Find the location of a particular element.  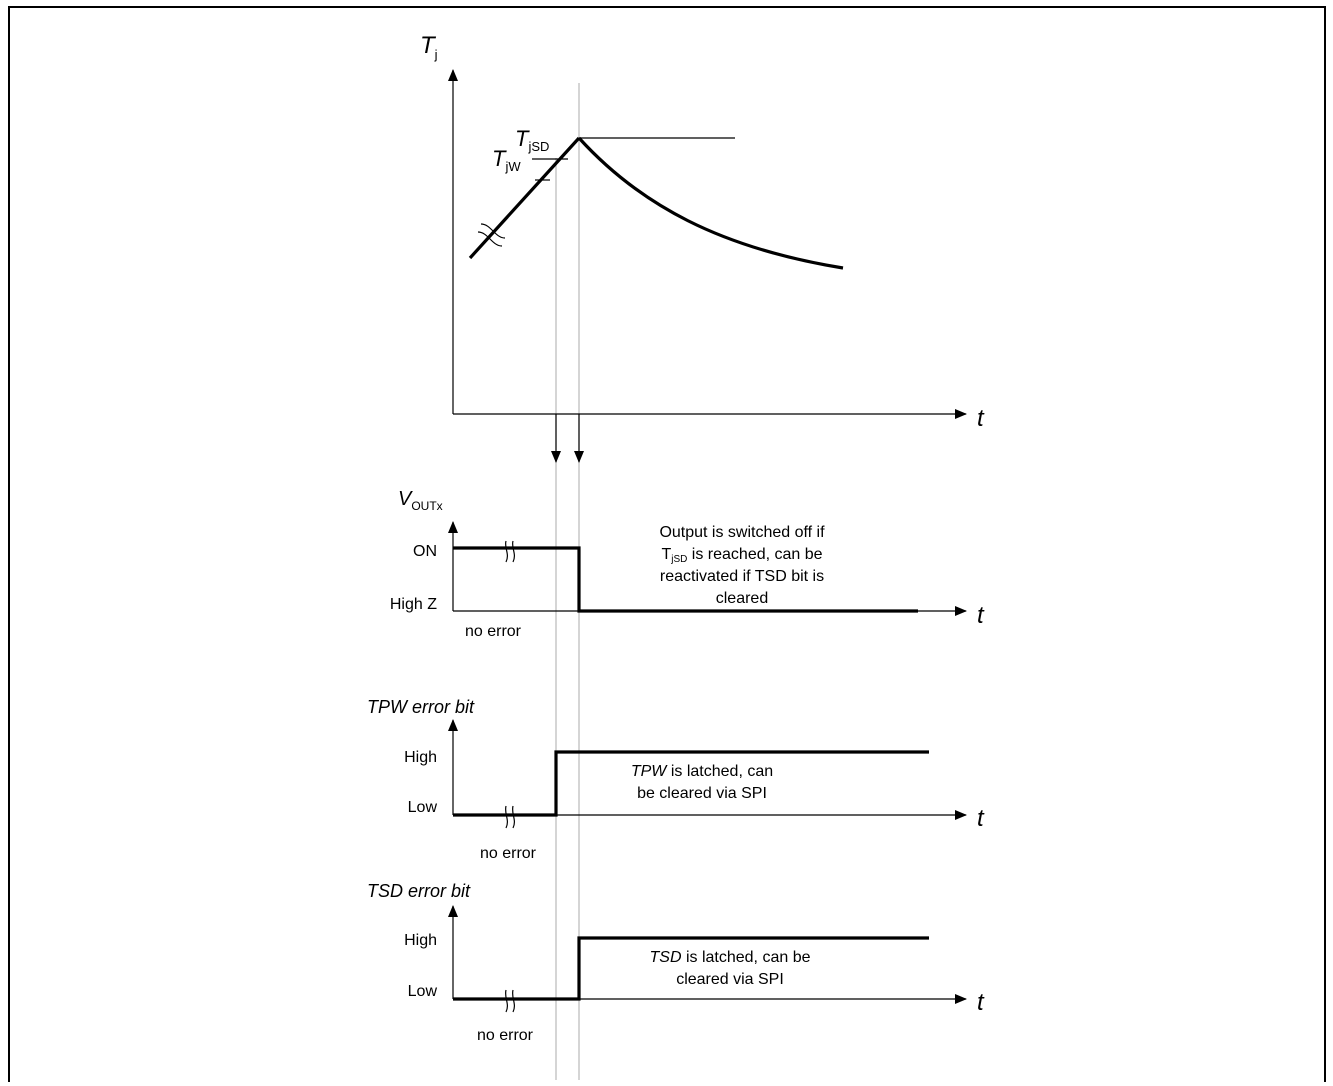

tsd-title: TSD error bit is located at coordinates (419, 891).